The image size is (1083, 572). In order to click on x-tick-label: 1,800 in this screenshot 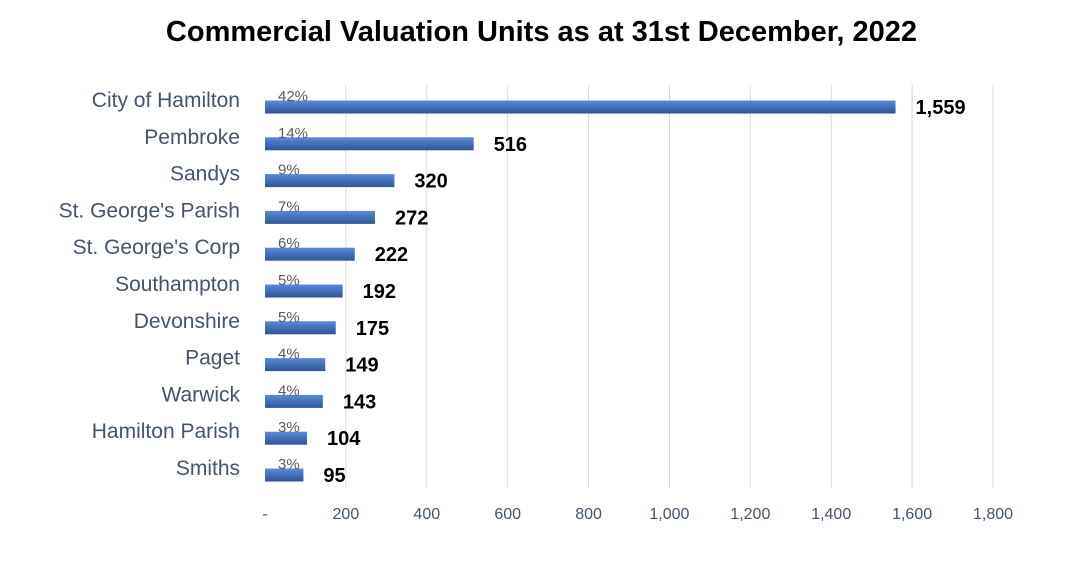, I will do `click(993, 514)`.